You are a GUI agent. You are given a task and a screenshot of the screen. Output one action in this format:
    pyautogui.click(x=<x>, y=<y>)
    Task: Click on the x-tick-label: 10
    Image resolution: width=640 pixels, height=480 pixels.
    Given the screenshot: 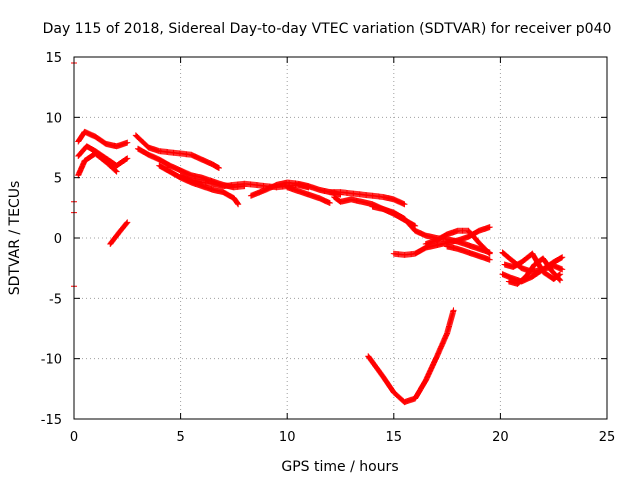 What is the action you would take?
    pyautogui.click(x=287, y=437)
    